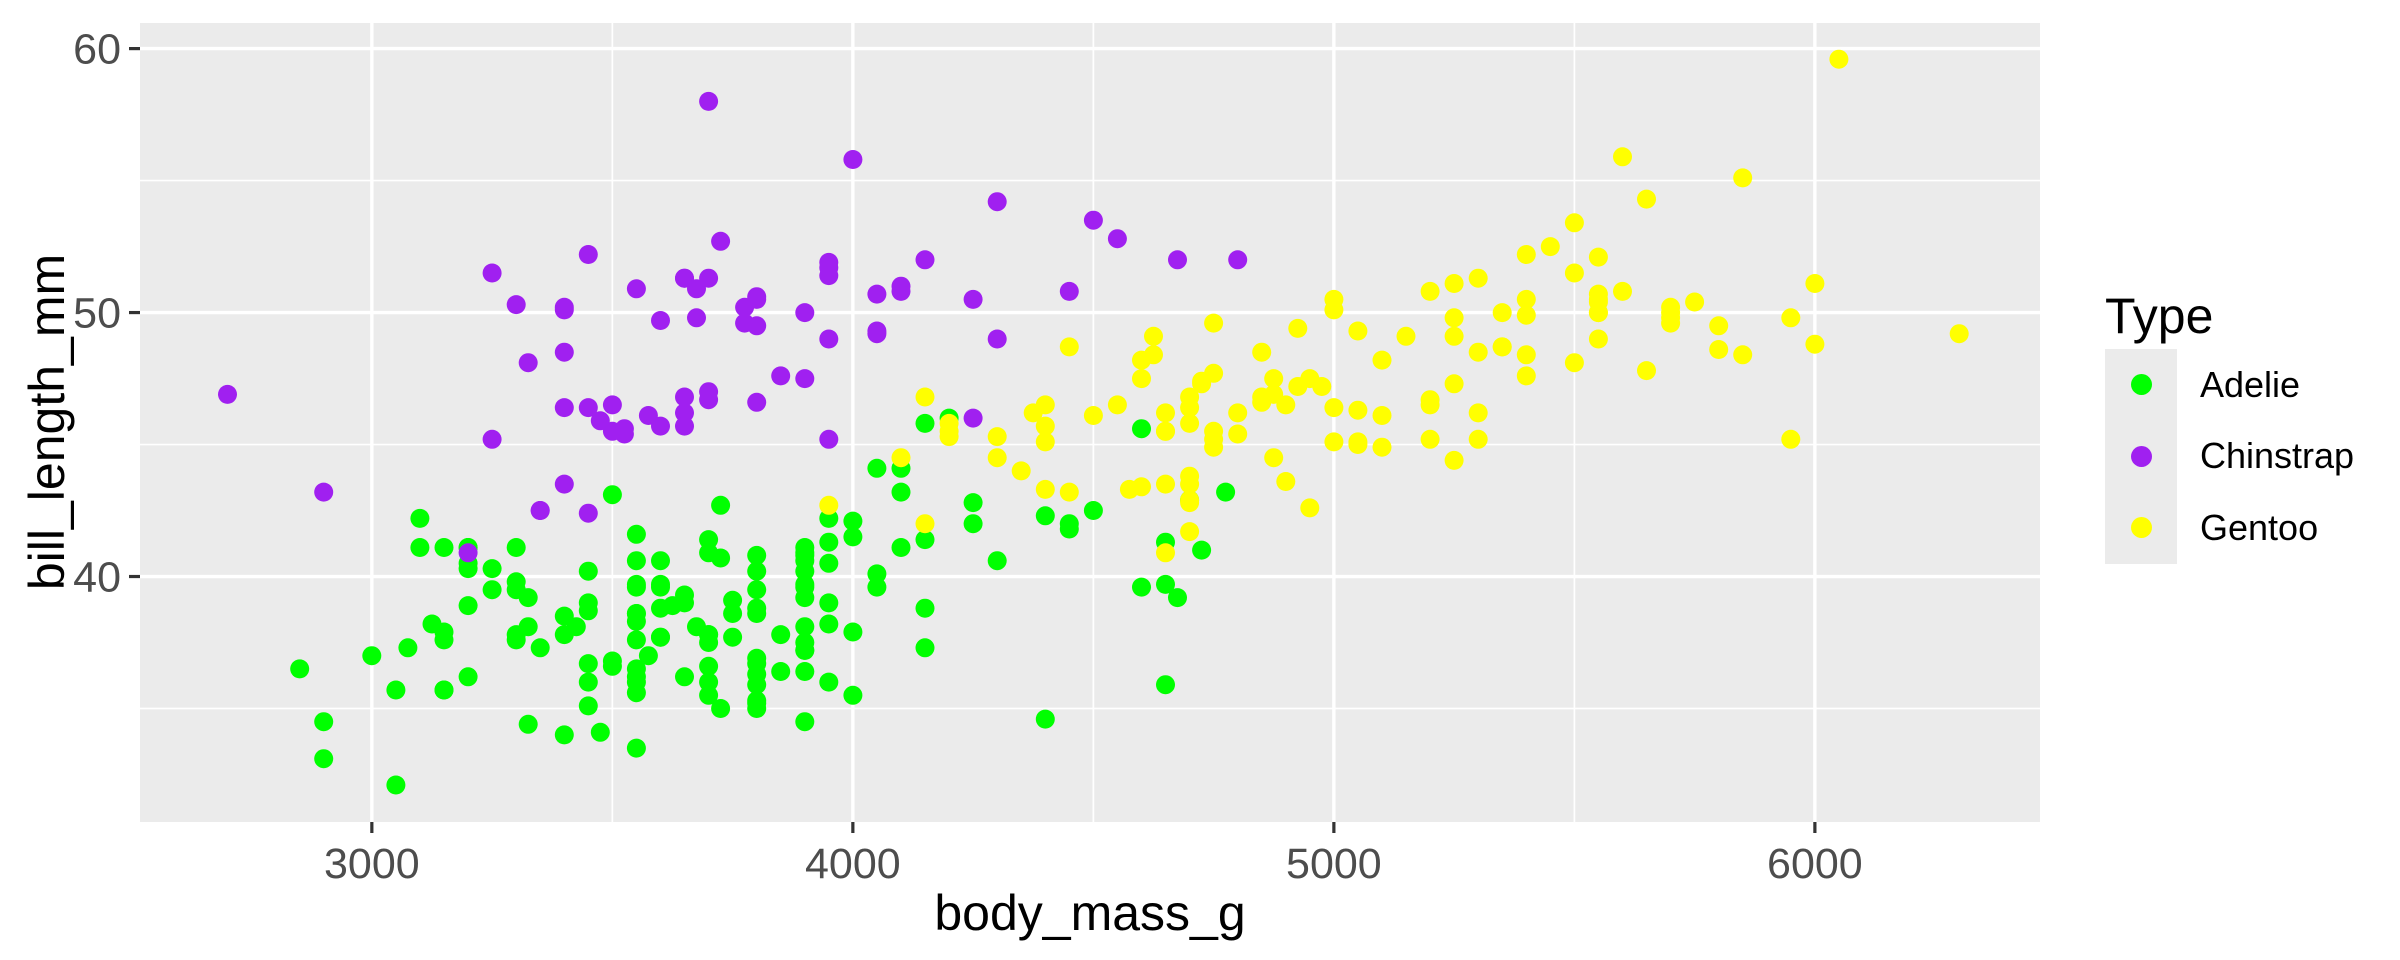  What do you see at coordinates (2250, 384) in the screenshot?
I see `legend-label: Adelie` at bounding box center [2250, 384].